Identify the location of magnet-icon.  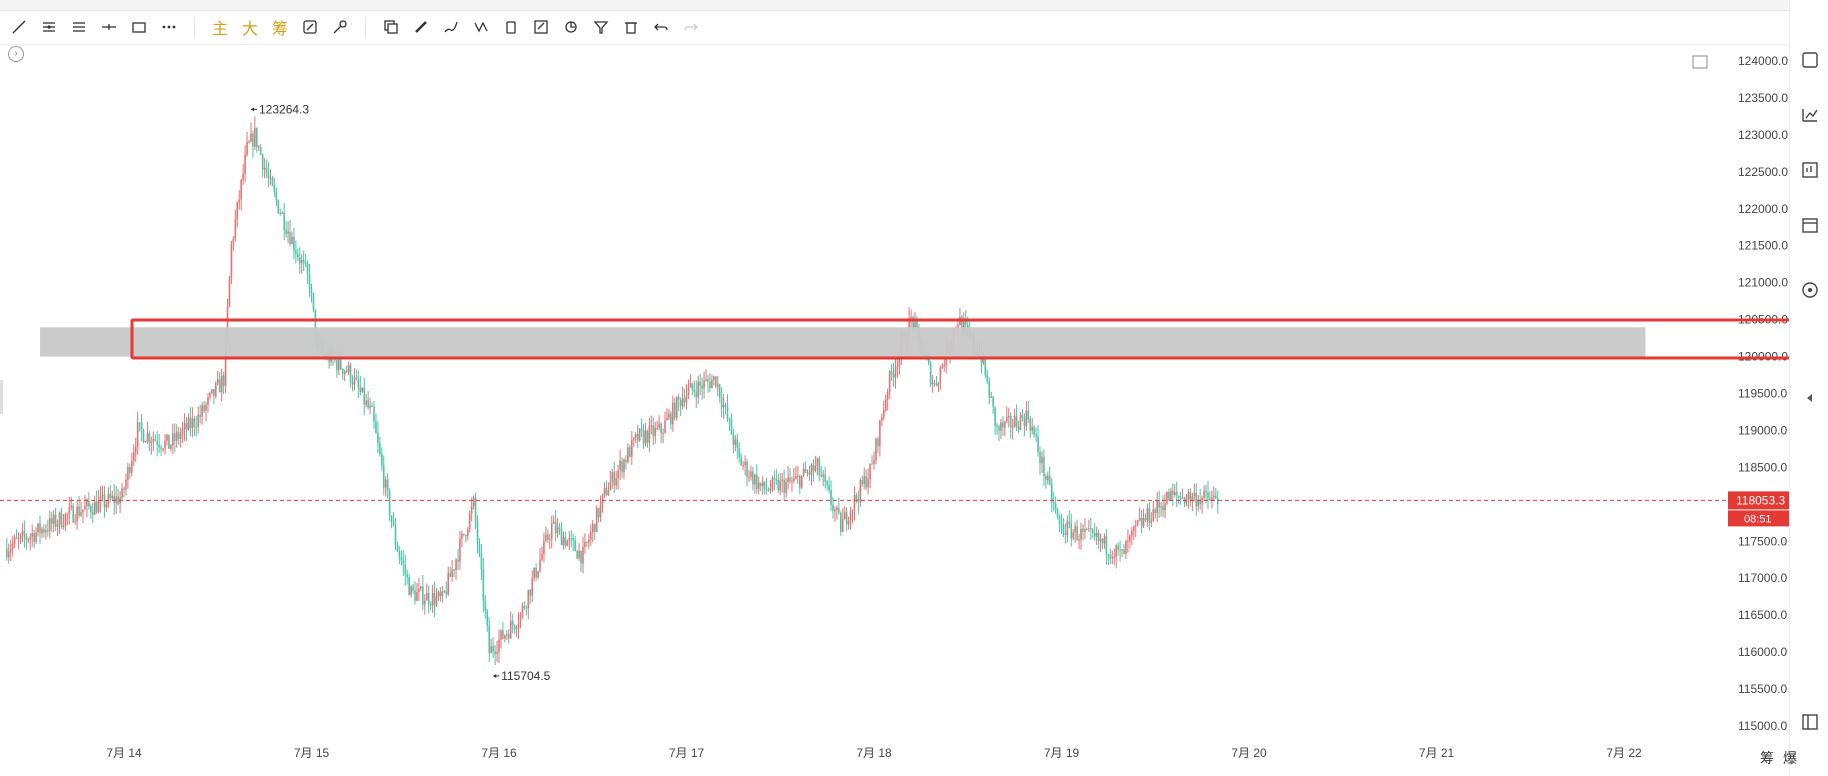
(310, 27).